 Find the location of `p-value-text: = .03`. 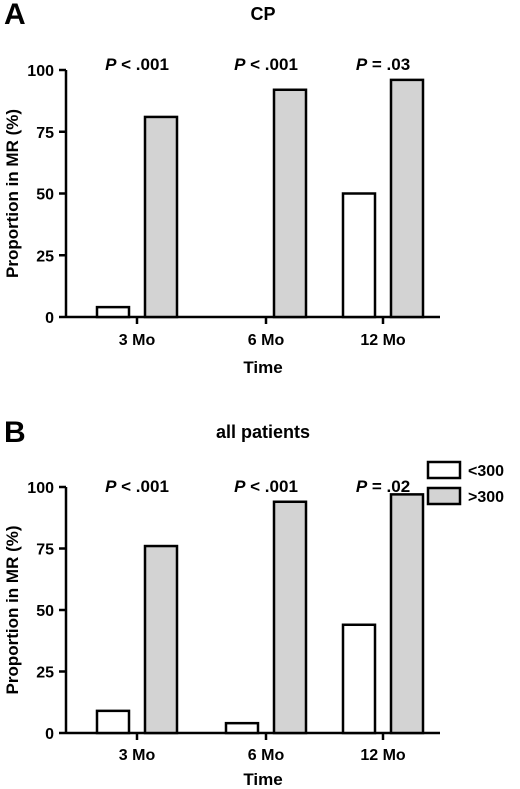

p-value-text: = .03 is located at coordinates (388, 64).